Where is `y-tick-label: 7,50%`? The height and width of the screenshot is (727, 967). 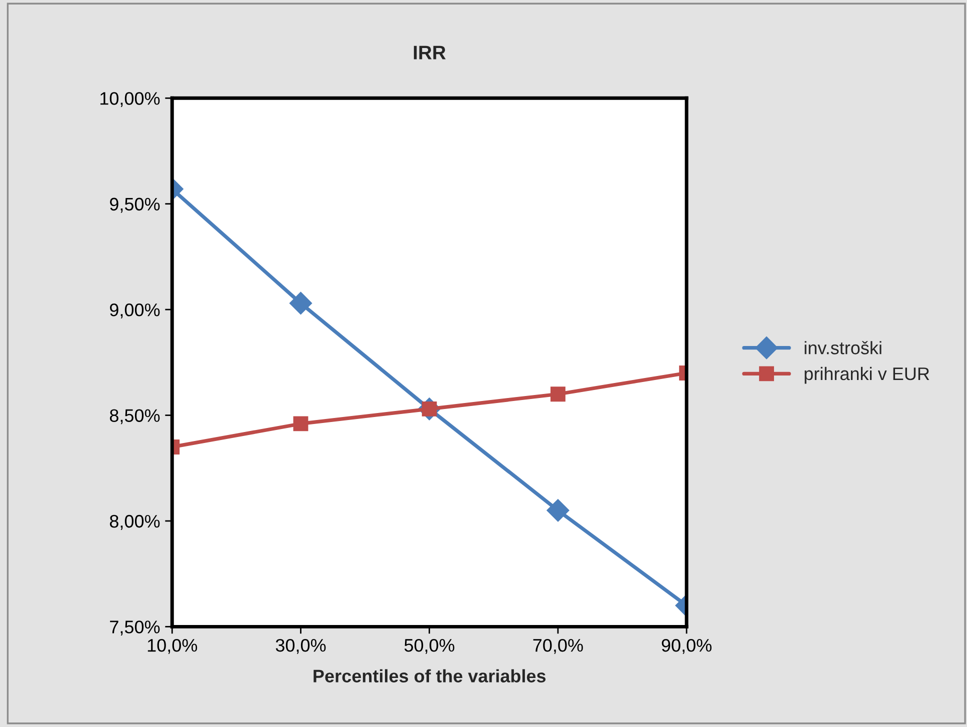
y-tick-label: 7,50% is located at coordinates (135, 628).